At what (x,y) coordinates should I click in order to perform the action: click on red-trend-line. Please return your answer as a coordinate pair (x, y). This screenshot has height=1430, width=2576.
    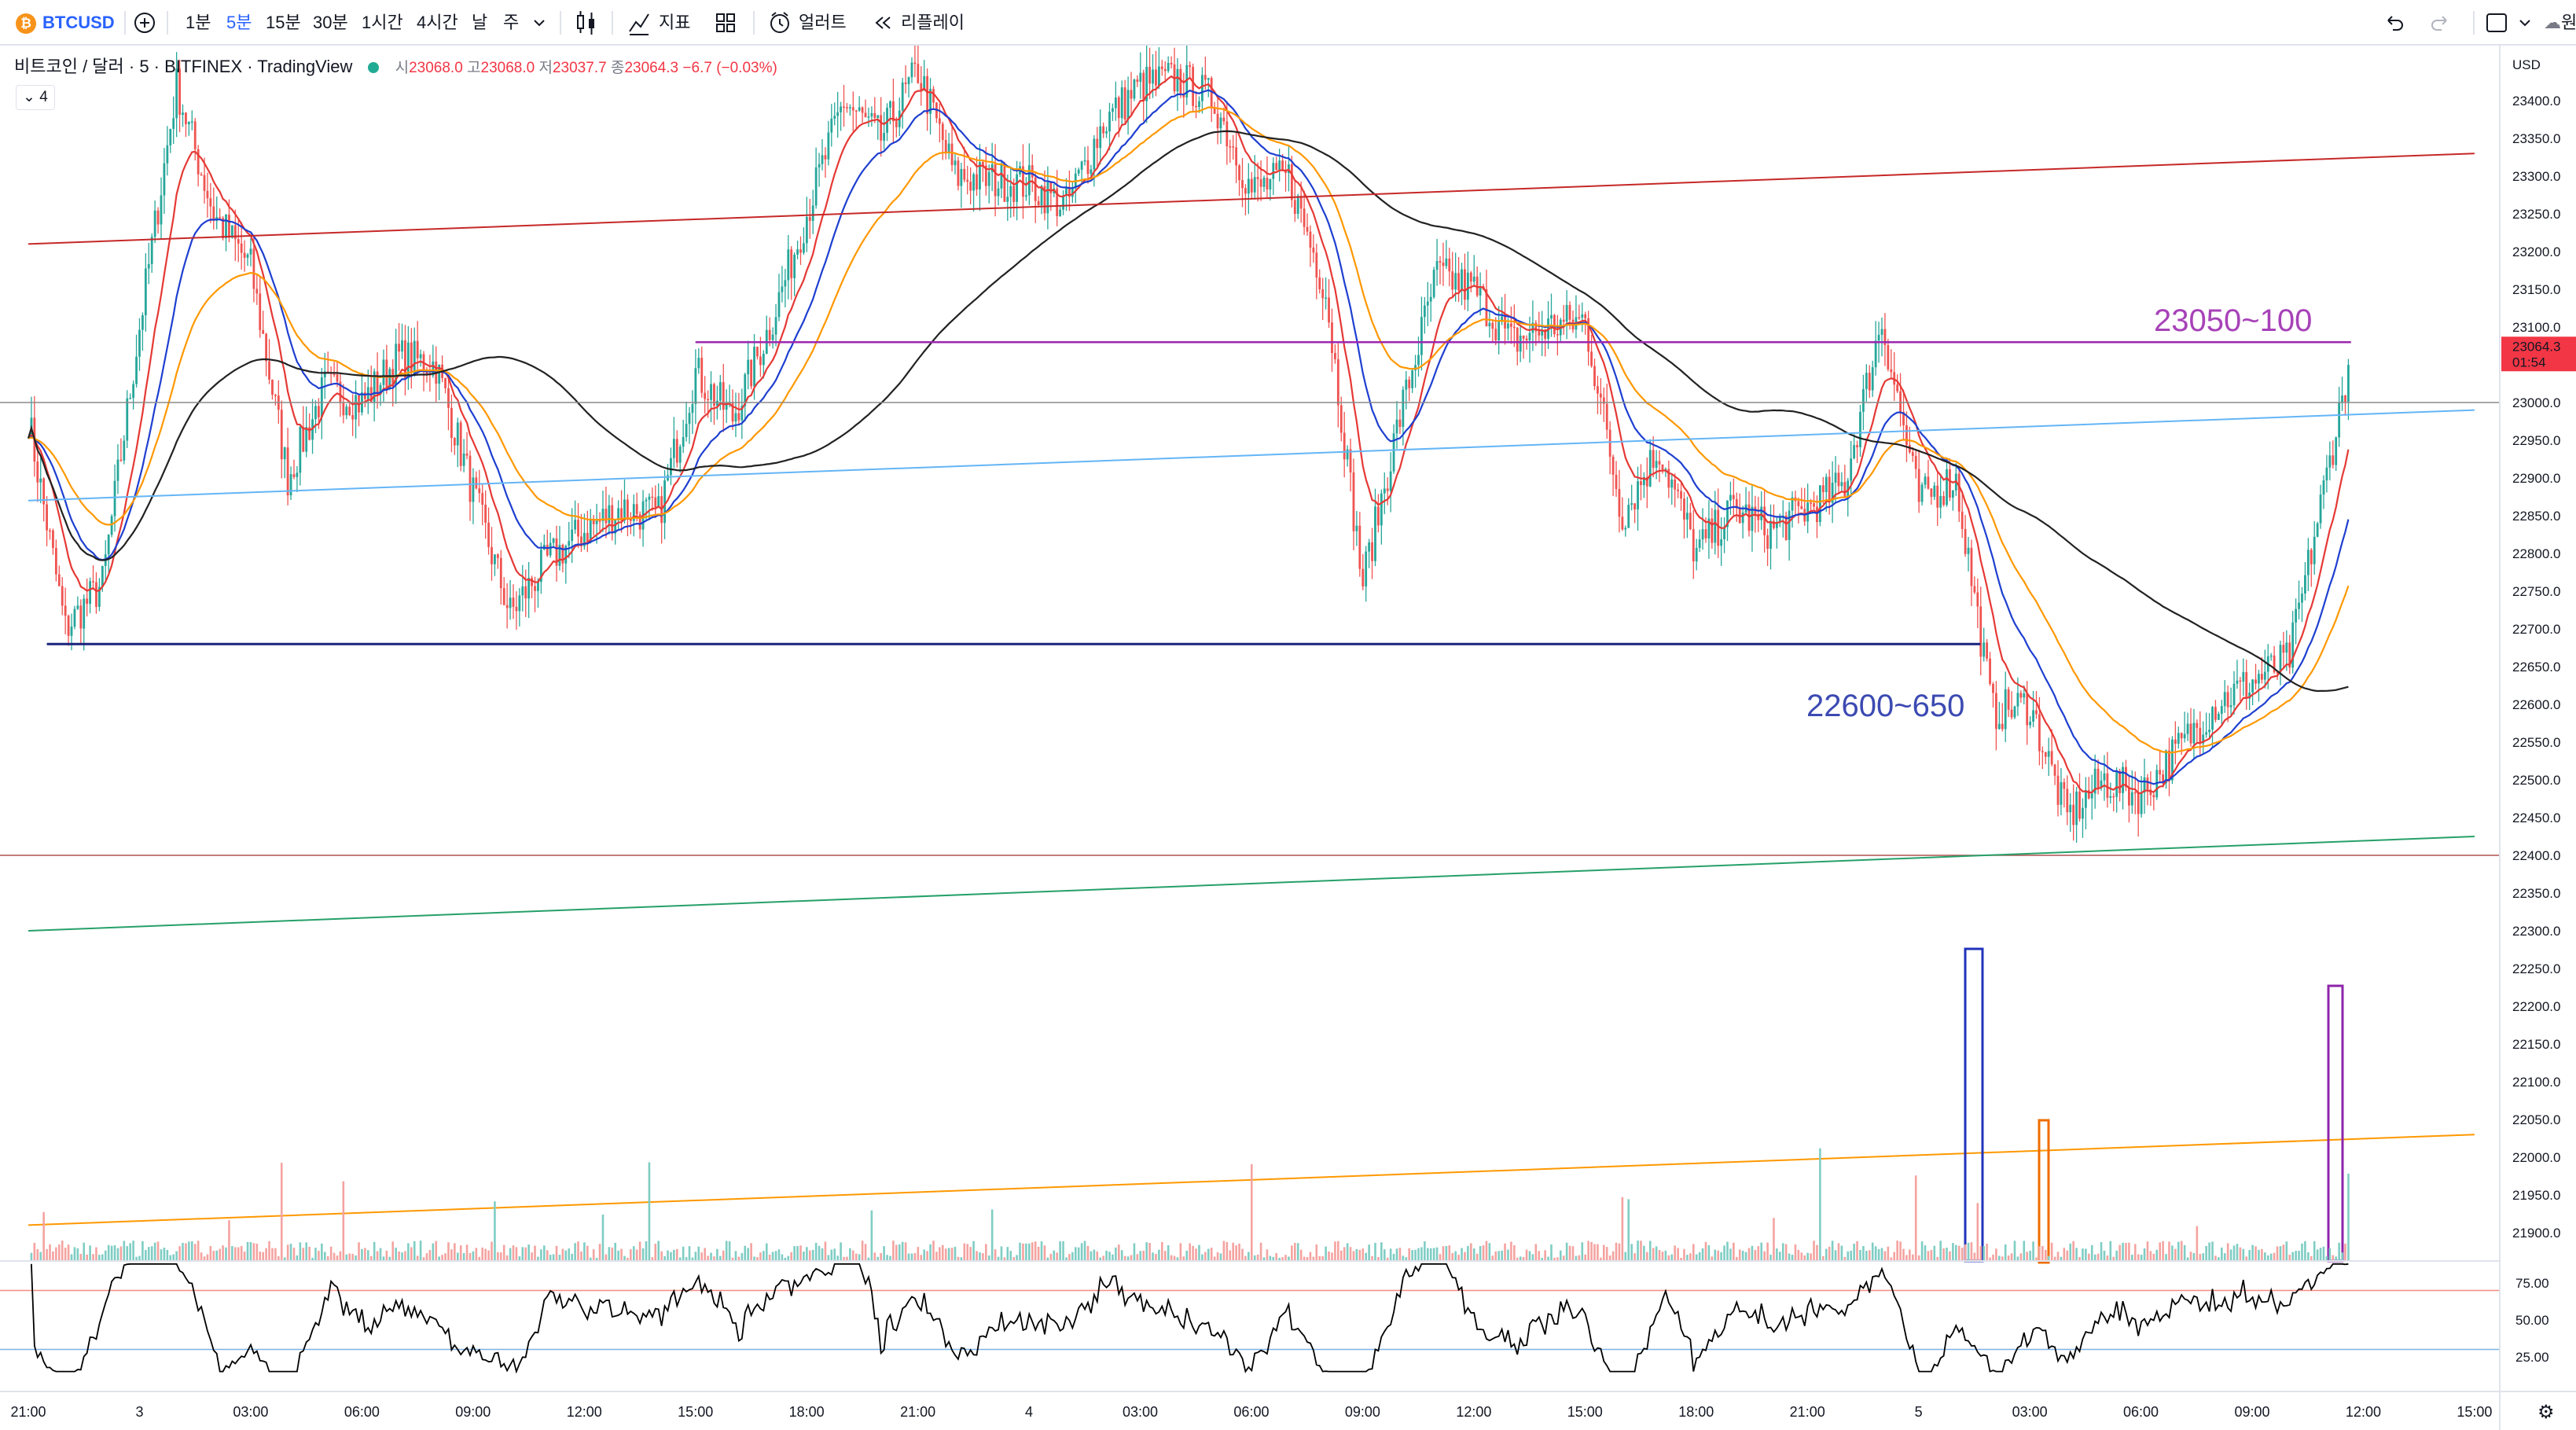
    Looking at the image, I should click on (1251, 199).